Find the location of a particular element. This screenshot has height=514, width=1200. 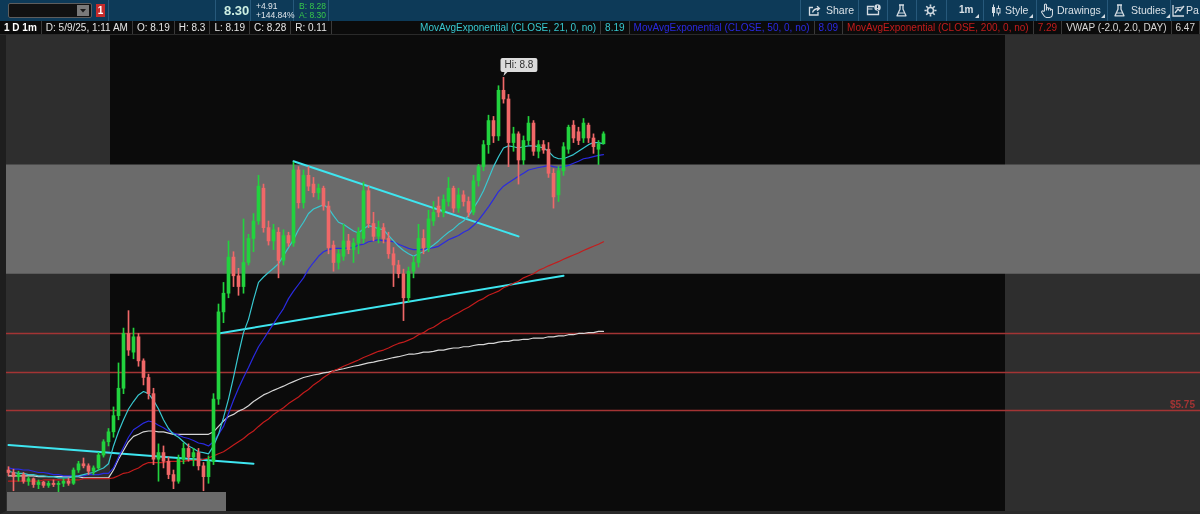

text: Drawings is located at coordinates (1079, 10).